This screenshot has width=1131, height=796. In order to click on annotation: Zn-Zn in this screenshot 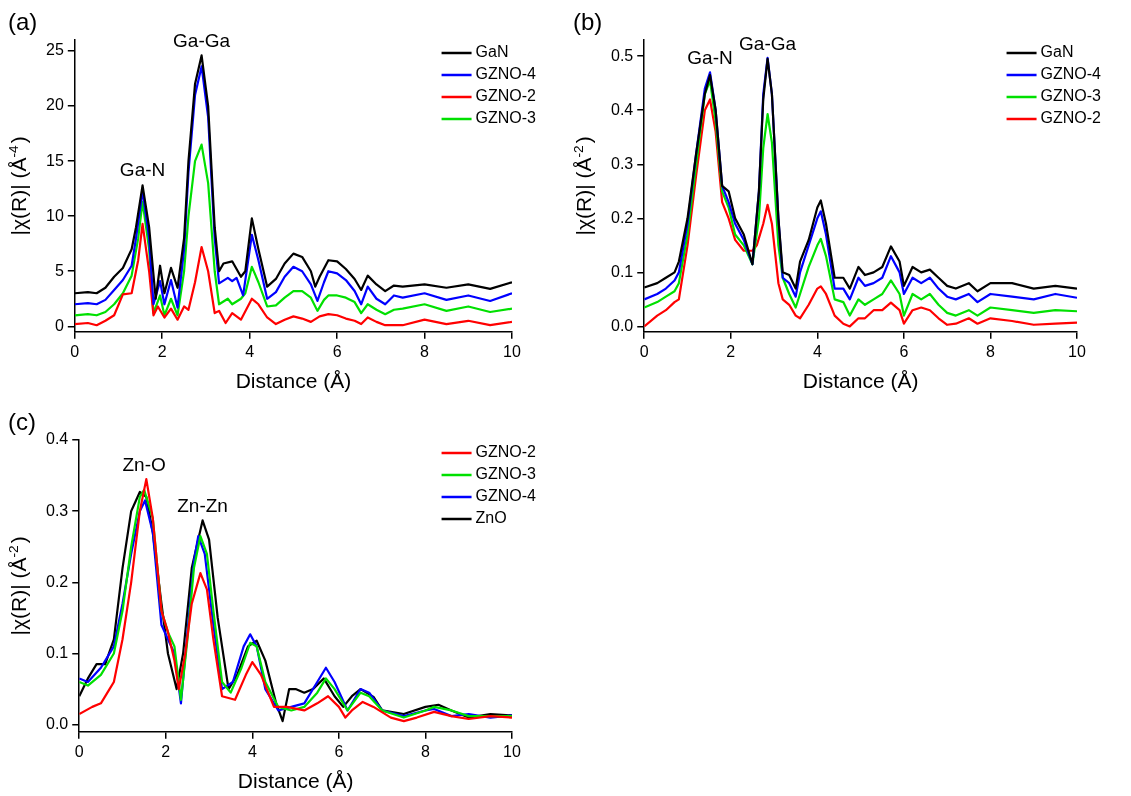, I will do `click(202, 506)`.